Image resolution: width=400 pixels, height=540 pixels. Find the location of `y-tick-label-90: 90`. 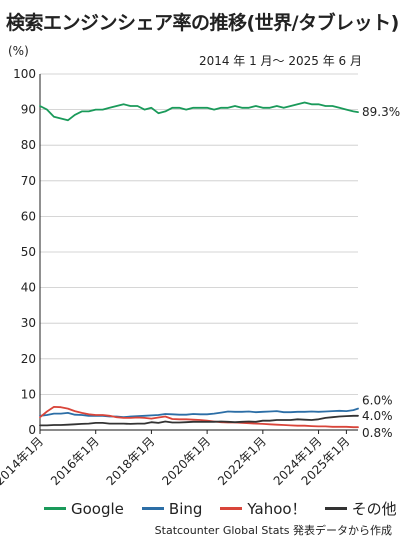

y-tick-label-90: 90 is located at coordinates (28, 110).